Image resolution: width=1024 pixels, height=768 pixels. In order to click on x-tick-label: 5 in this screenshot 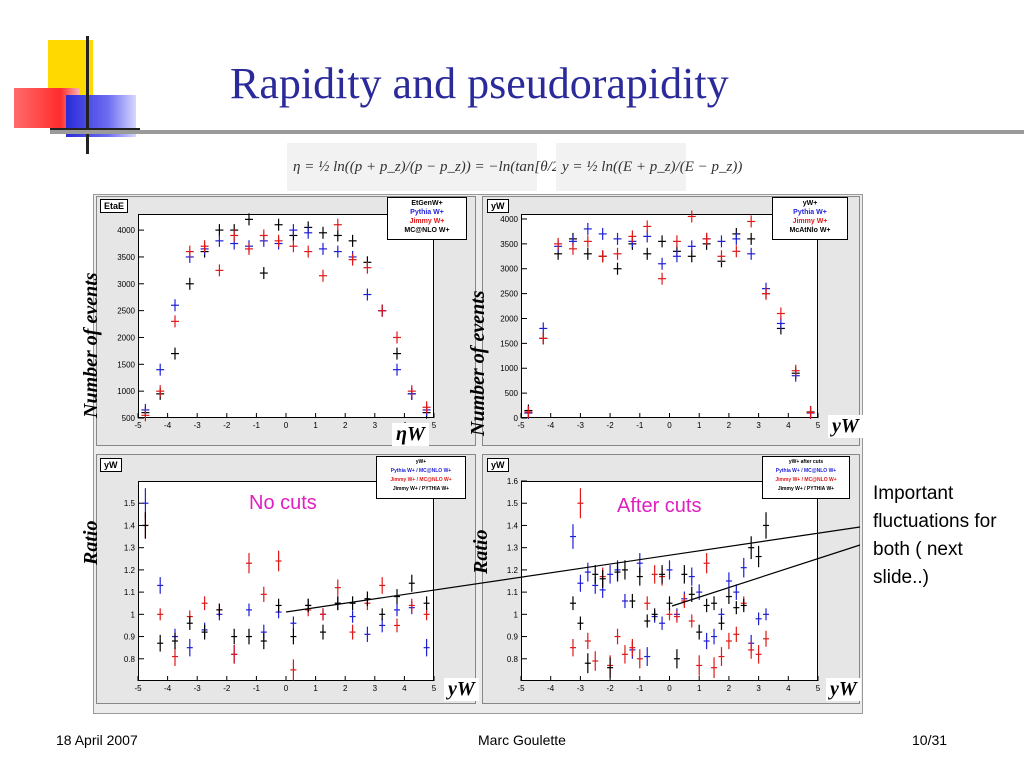, I will do `click(818, 425)`.